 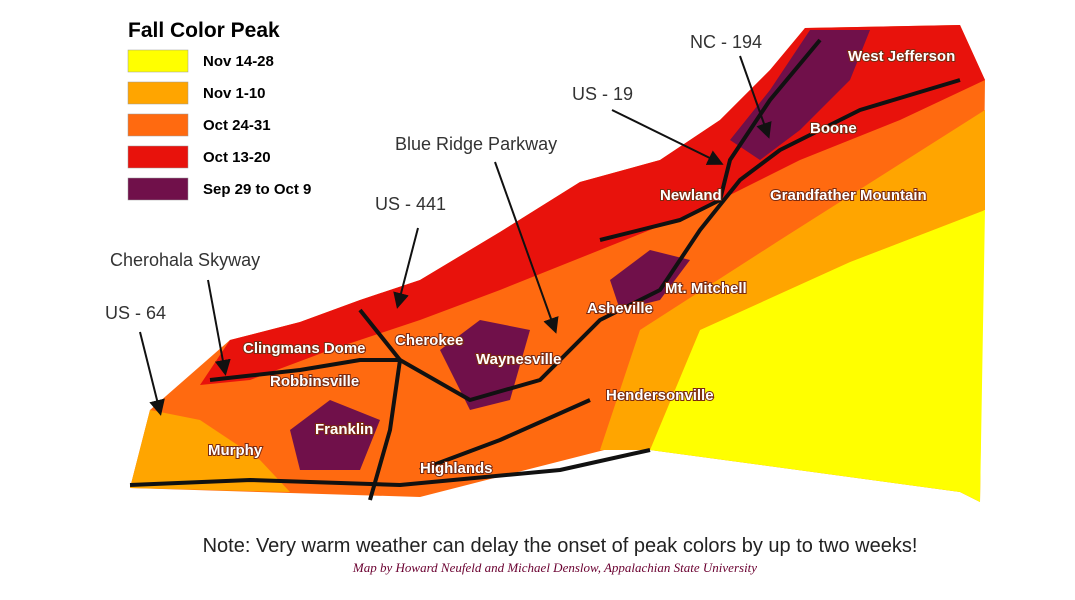 I want to click on place-label: West Jefferson, so click(x=901, y=56).